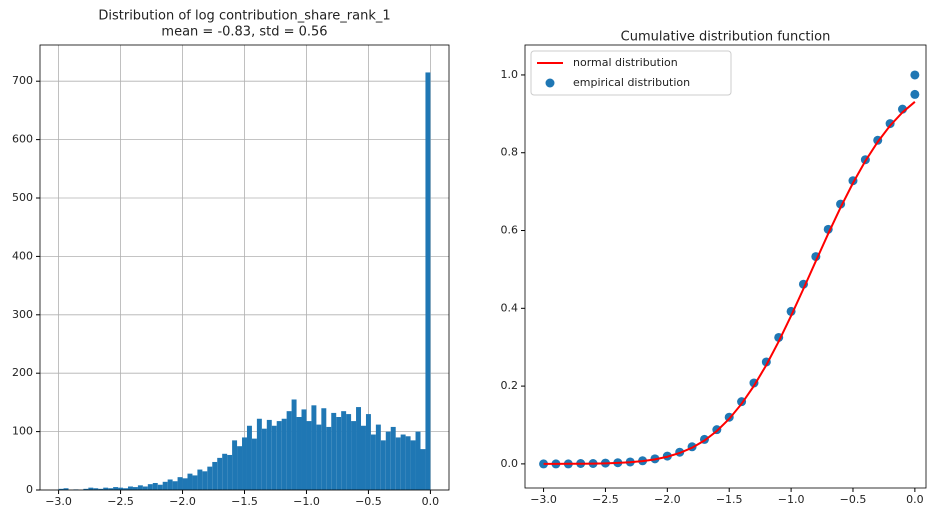  I want to click on legend-box, so click(631, 73).